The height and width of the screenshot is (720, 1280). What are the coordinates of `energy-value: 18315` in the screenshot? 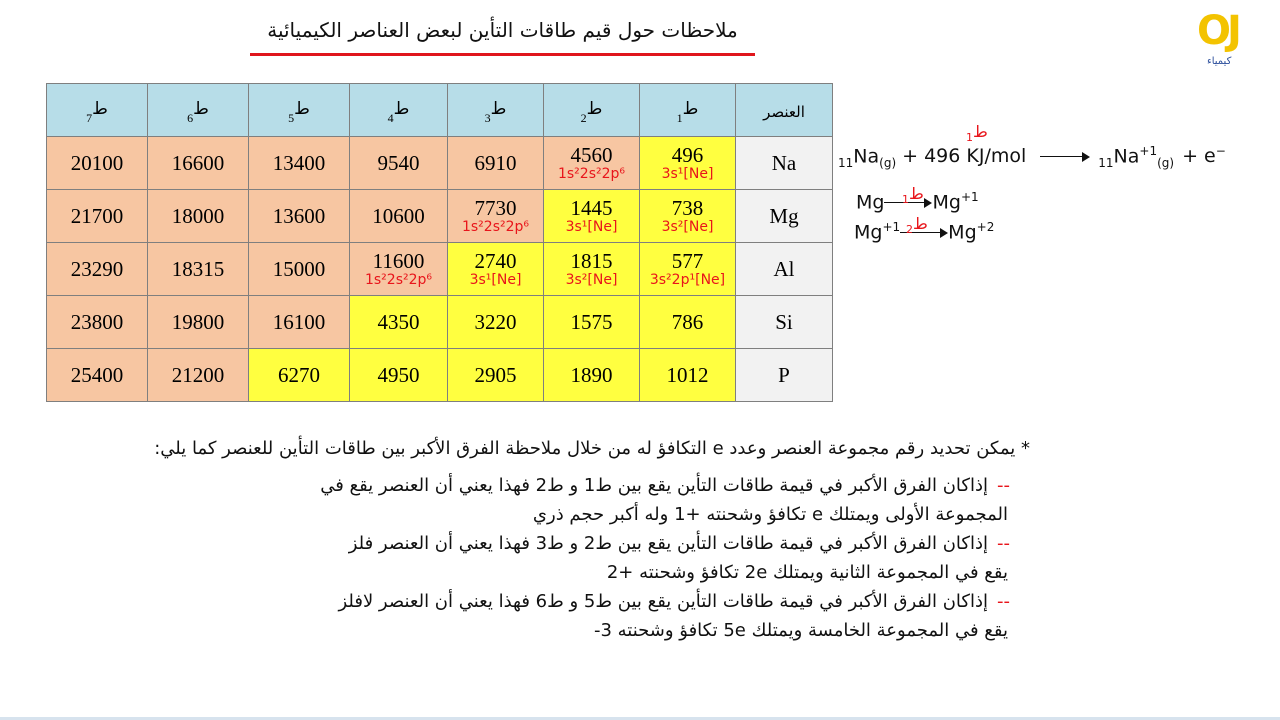 It's located at (198, 269).